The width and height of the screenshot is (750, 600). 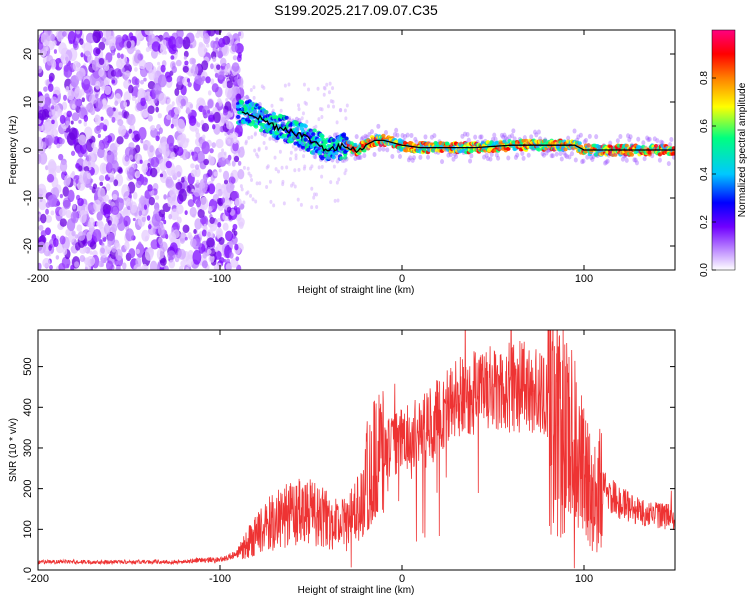 I want to click on spectrogram-y-axis-label: Frequency (Hz), so click(x=13, y=150).